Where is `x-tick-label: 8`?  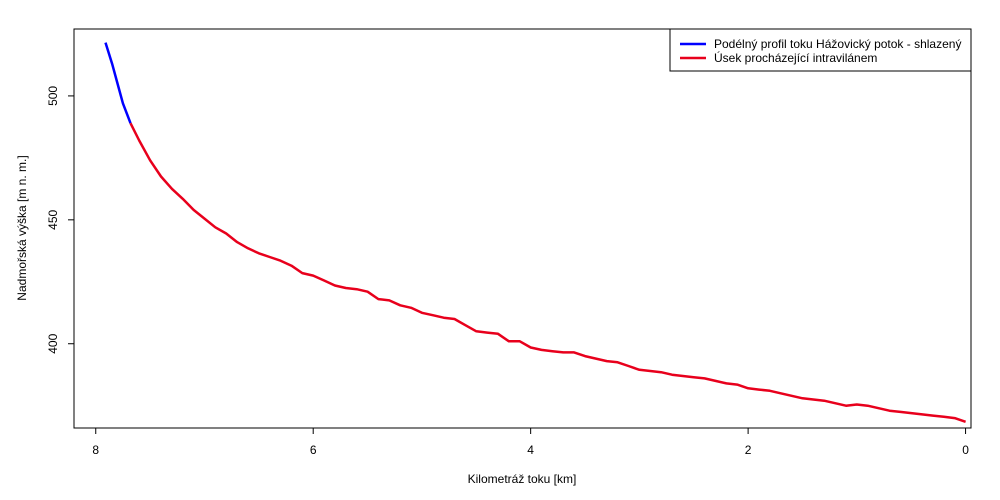 x-tick-label: 8 is located at coordinates (95, 450).